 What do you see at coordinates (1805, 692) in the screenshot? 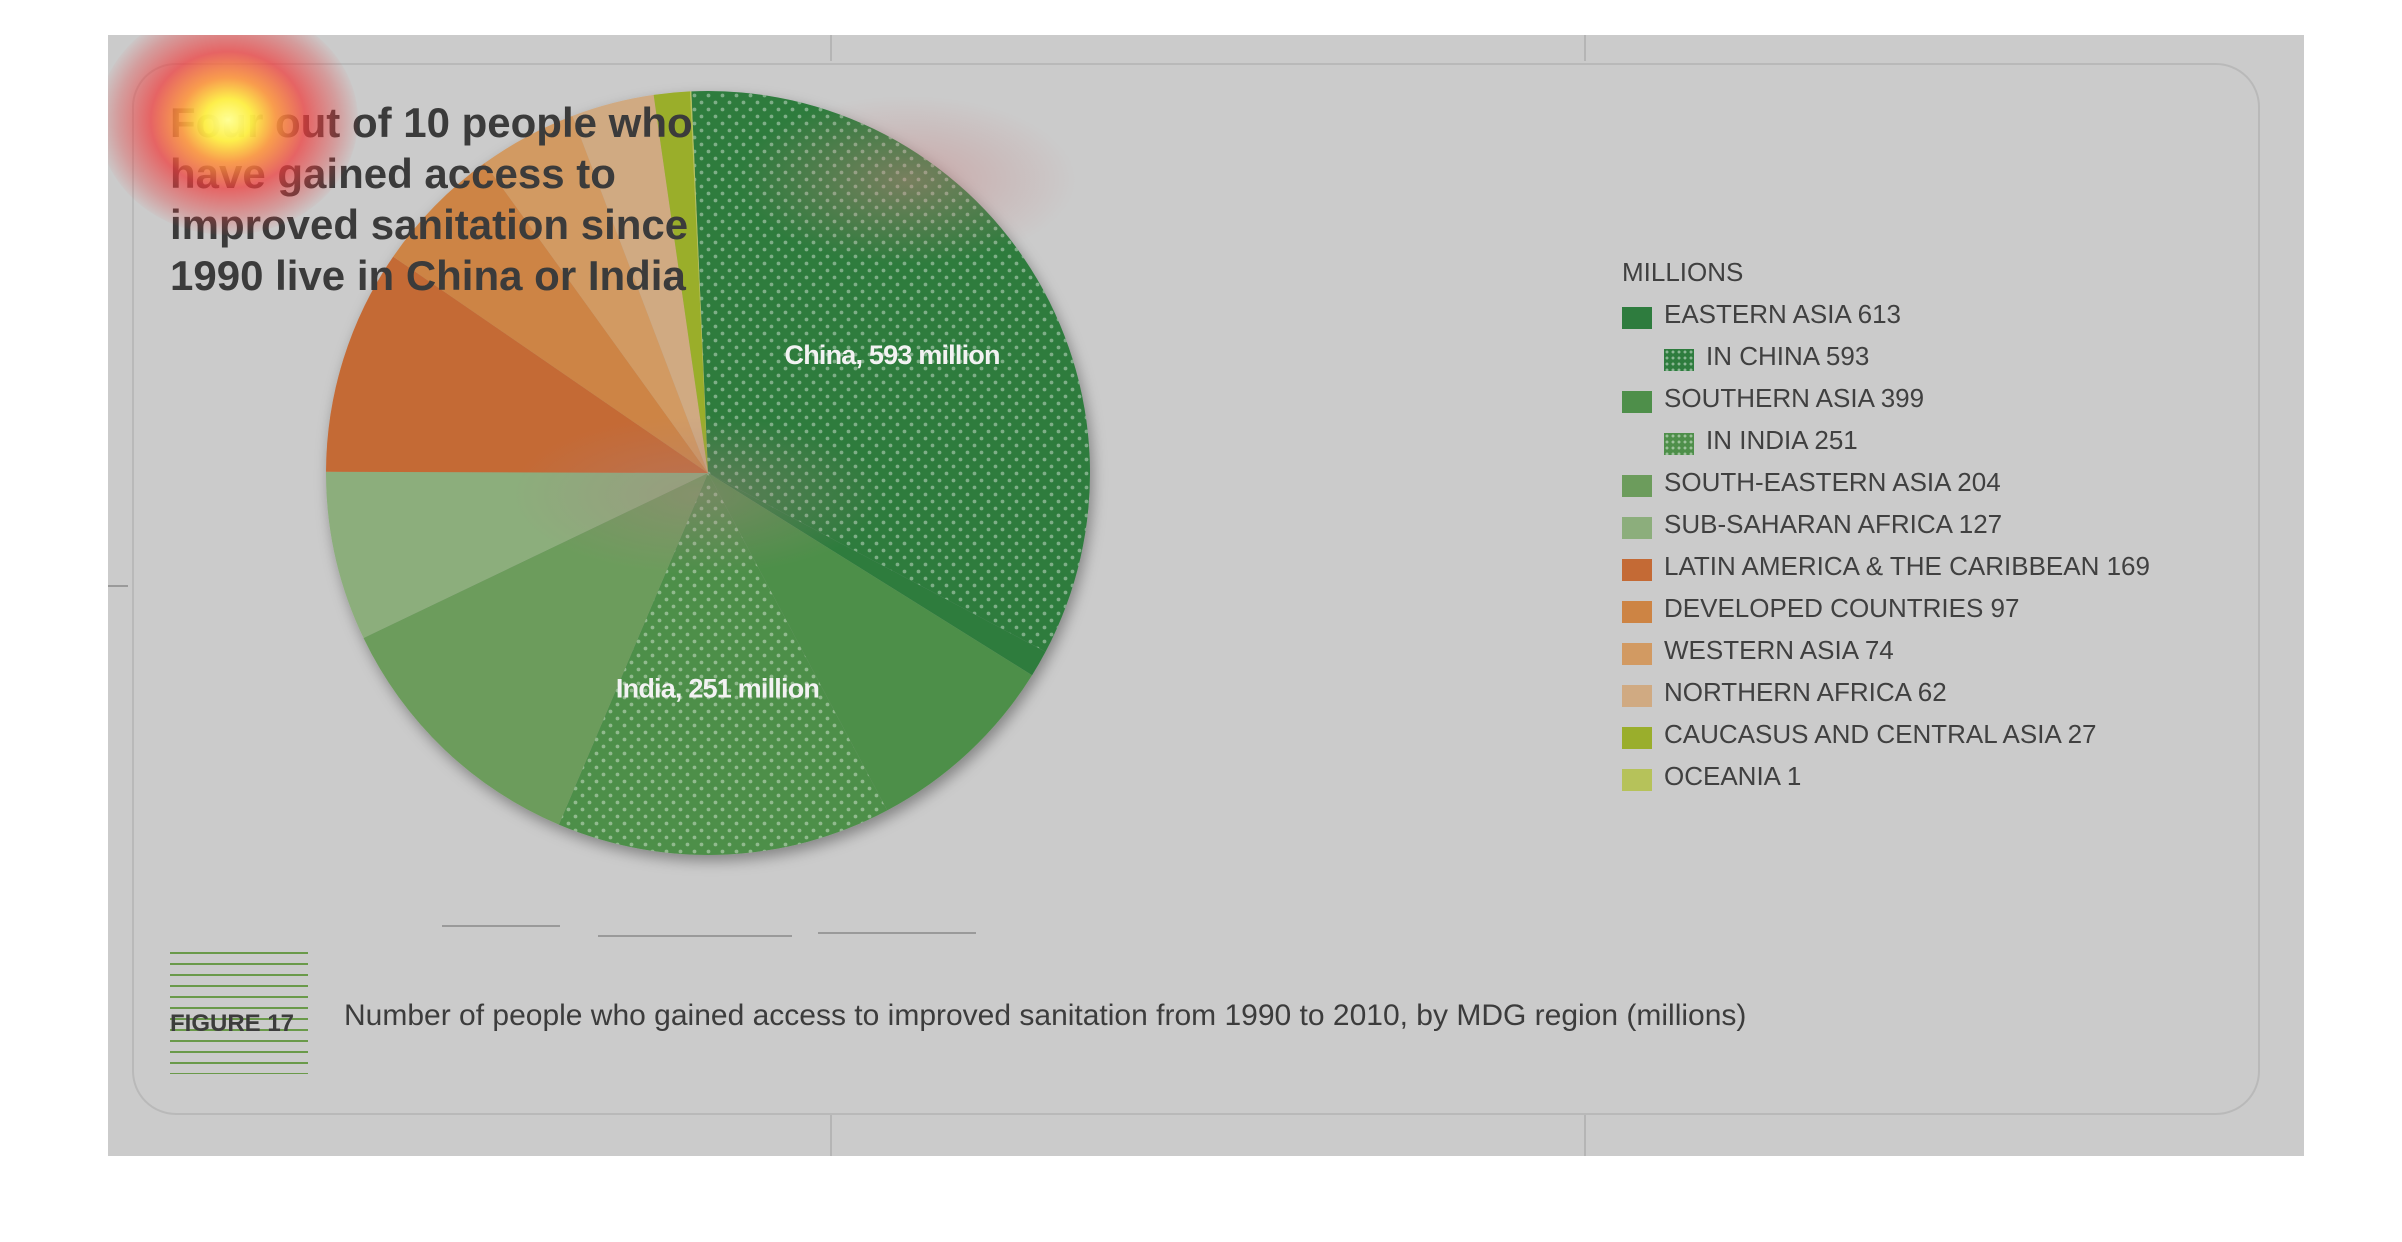
I see `legend-label: NORTHERN AFRICA 62` at bounding box center [1805, 692].